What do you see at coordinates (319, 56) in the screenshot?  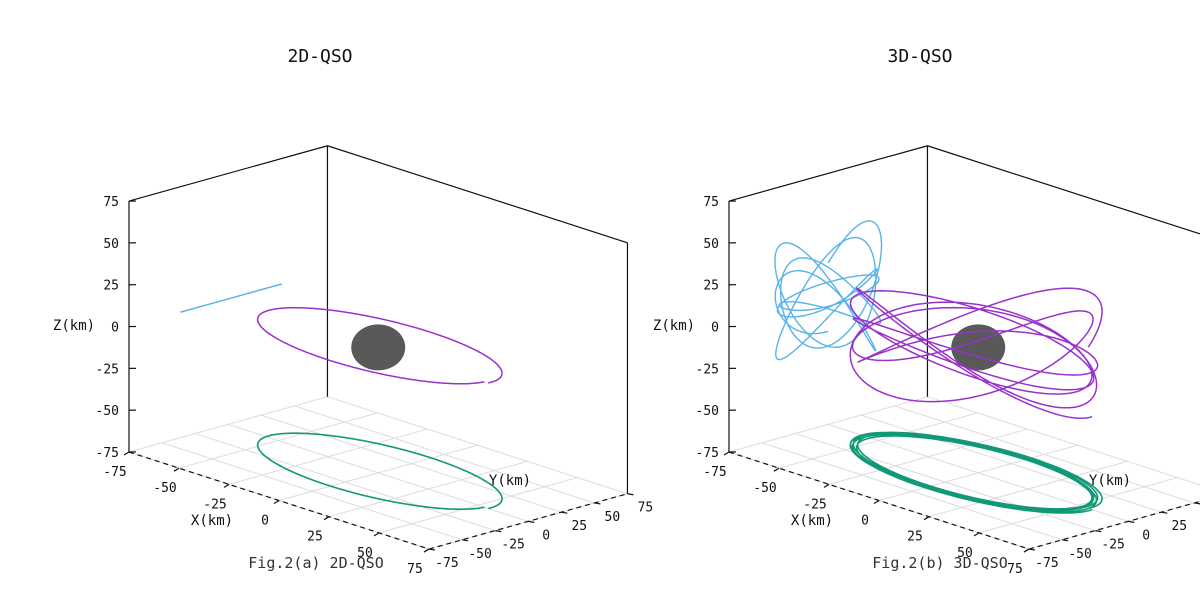 I see `chart-title: 2D-QSO` at bounding box center [319, 56].